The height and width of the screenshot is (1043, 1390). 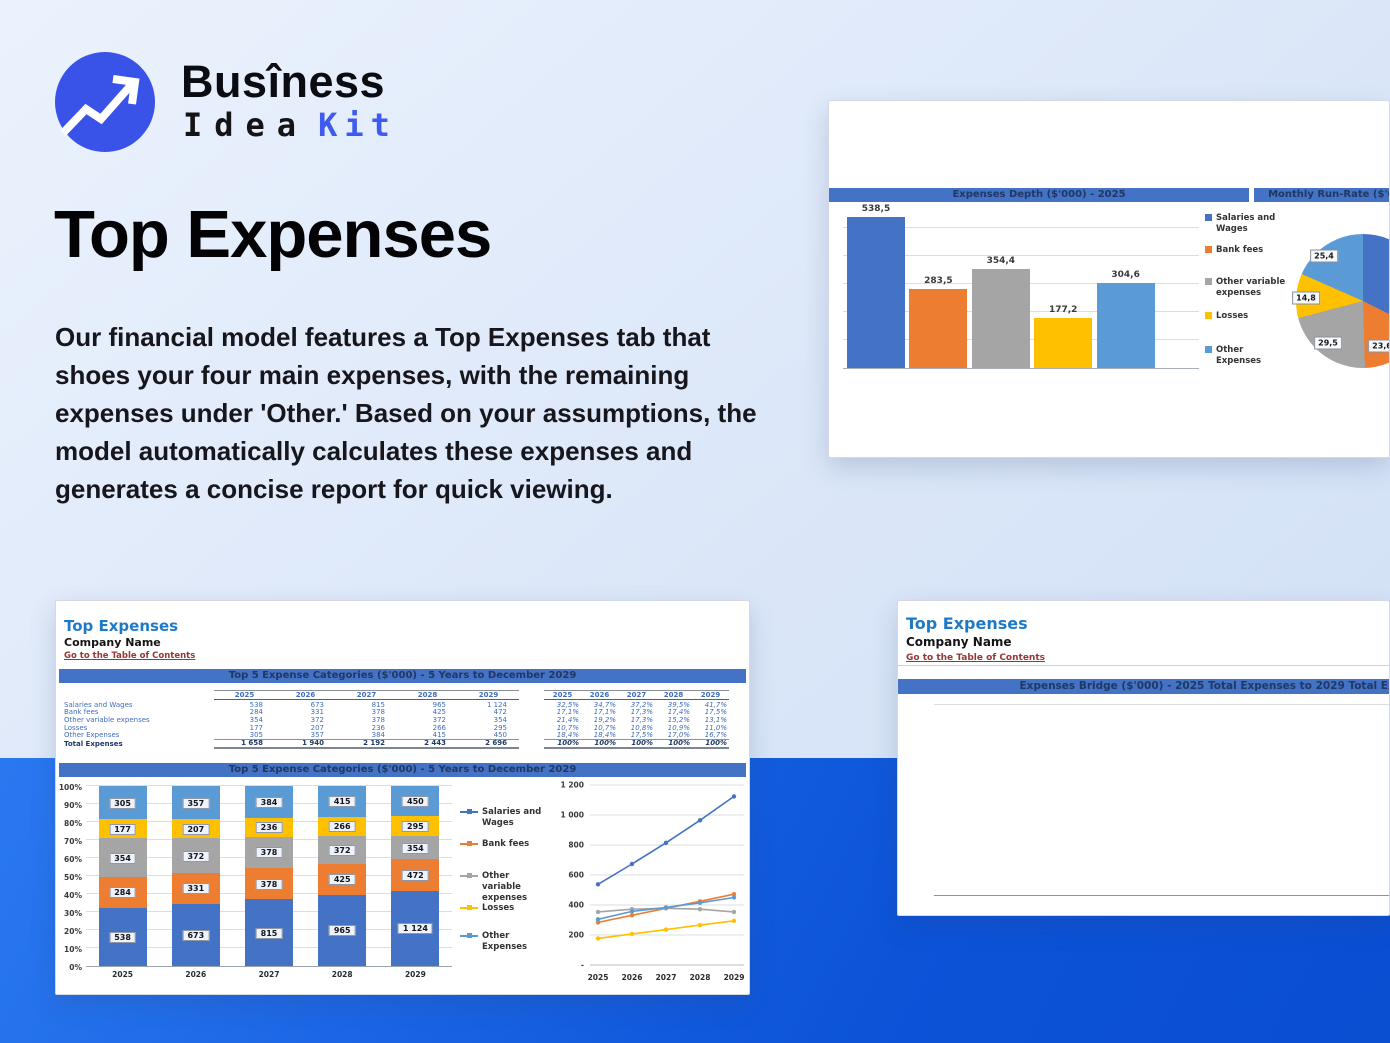 What do you see at coordinates (98, 704) in the screenshot?
I see `row-label: Salaries and Wages` at bounding box center [98, 704].